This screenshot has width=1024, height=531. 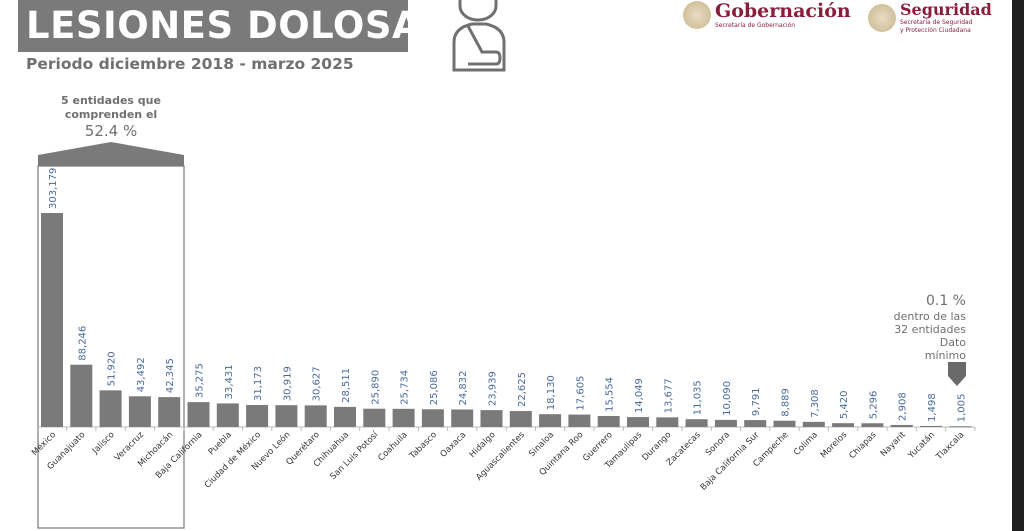 I want to click on value-label: 7,308, so click(x=815, y=403).